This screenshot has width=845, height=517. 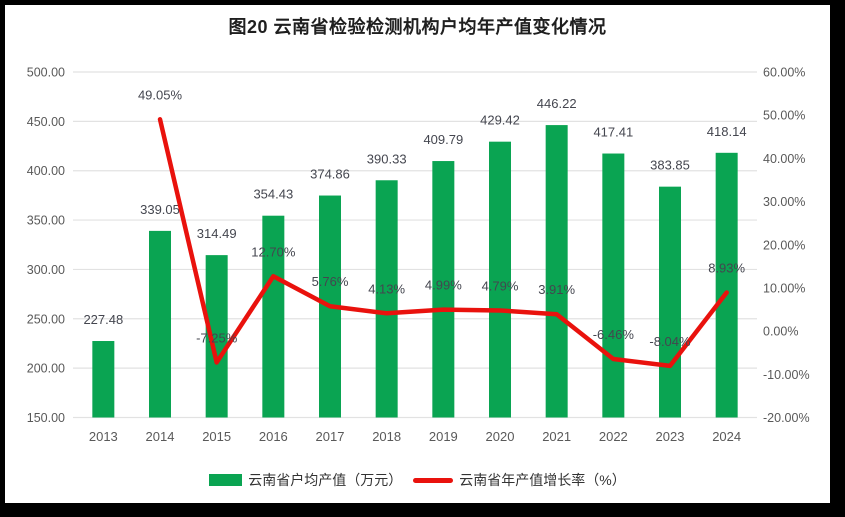 What do you see at coordinates (103, 379) in the screenshot?
I see `bar-2013` at bounding box center [103, 379].